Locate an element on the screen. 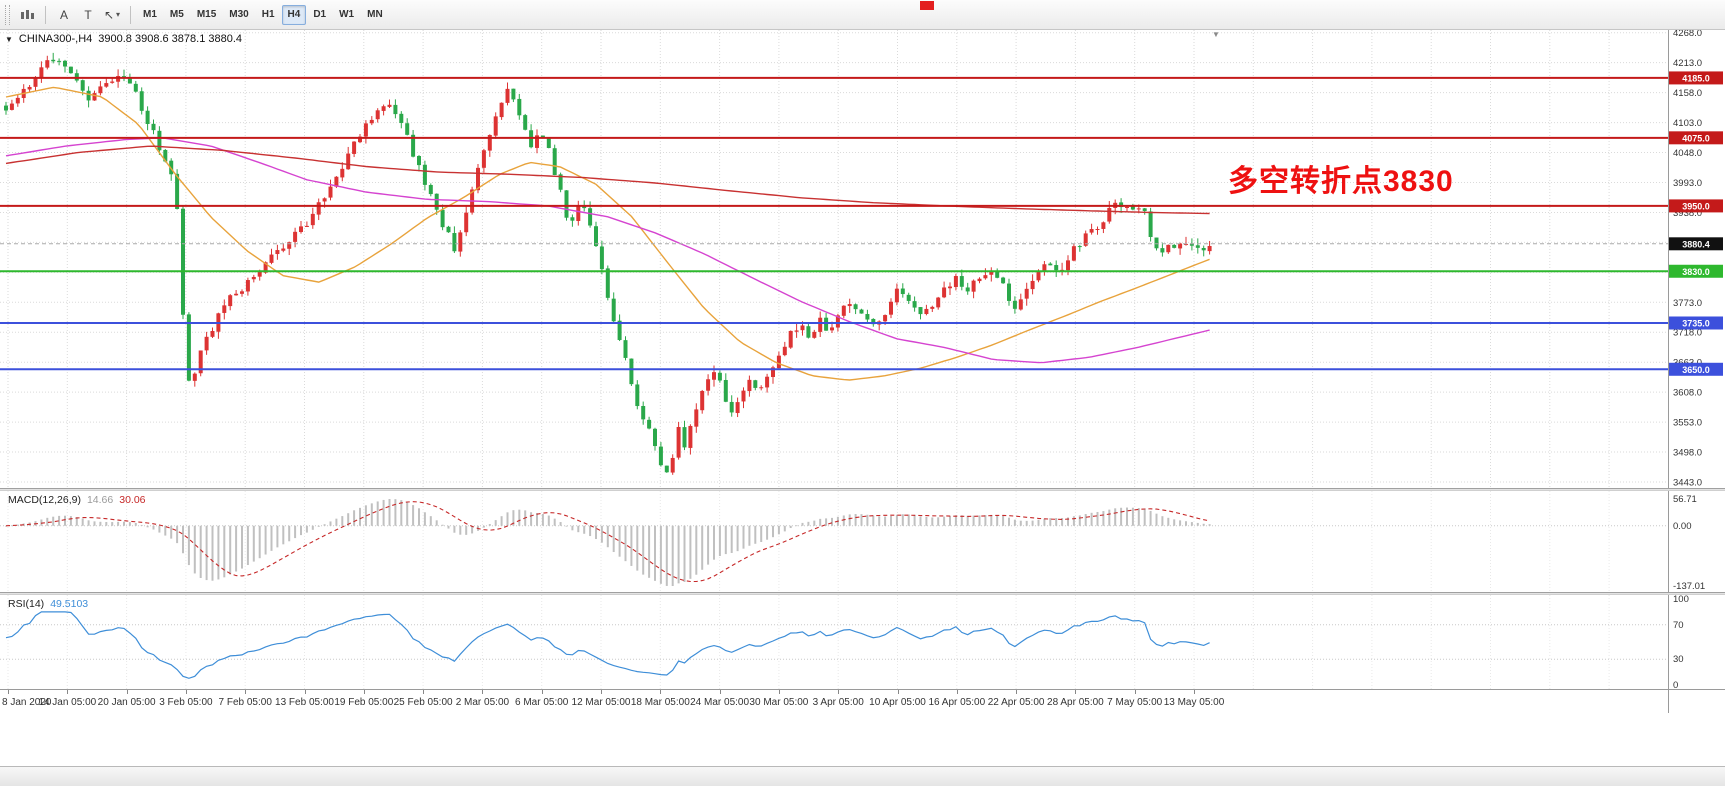 The width and height of the screenshot is (1725, 786). macd-signal-line is located at coordinates (607, 542).